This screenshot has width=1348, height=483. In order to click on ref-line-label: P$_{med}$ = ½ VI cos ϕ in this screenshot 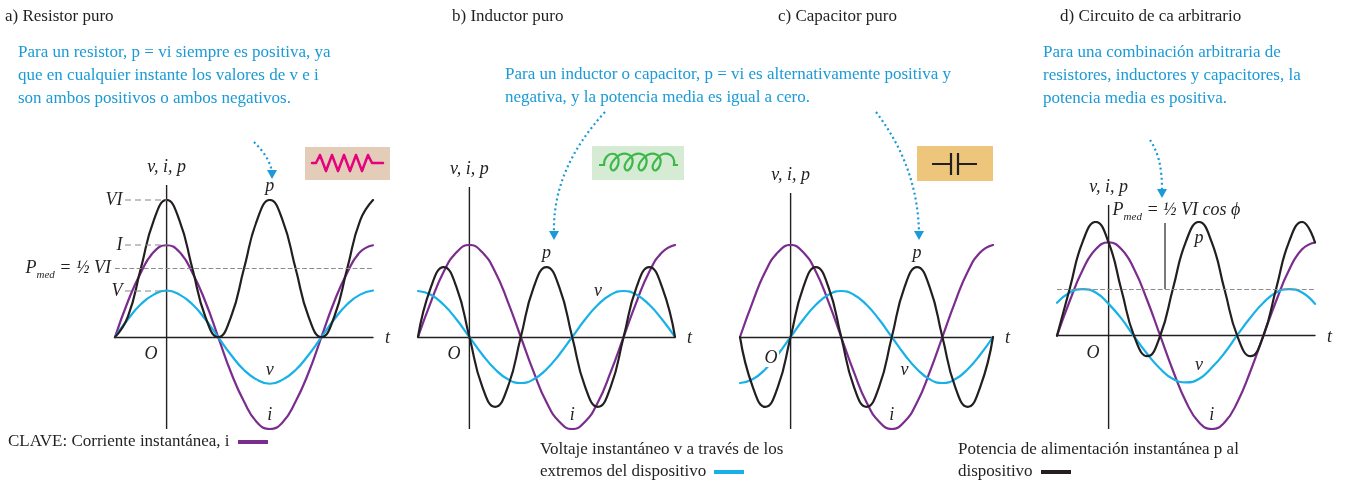, I will do `click(1176, 211)`.